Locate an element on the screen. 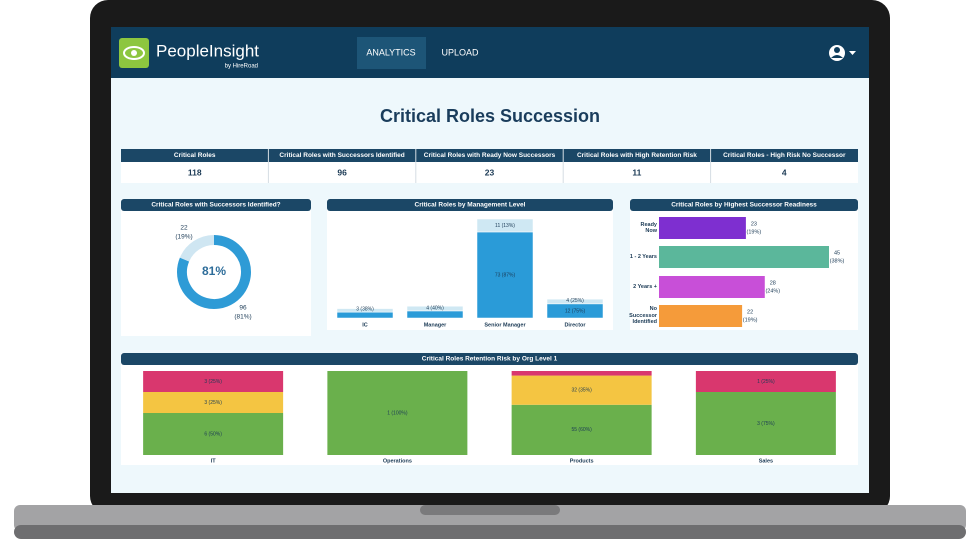 This screenshot has width=980, height=552. y-tick-label: 2 Years + is located at coordinates (645, 286).